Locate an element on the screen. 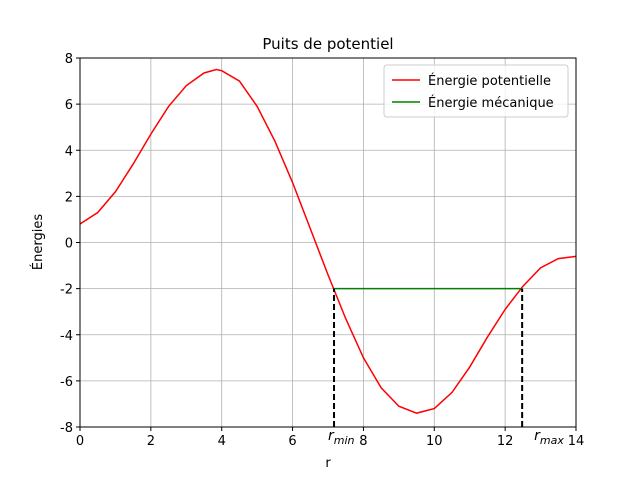 The image size is (640, 484). y-tick-label: -2 is located at coordinates (66, 290).